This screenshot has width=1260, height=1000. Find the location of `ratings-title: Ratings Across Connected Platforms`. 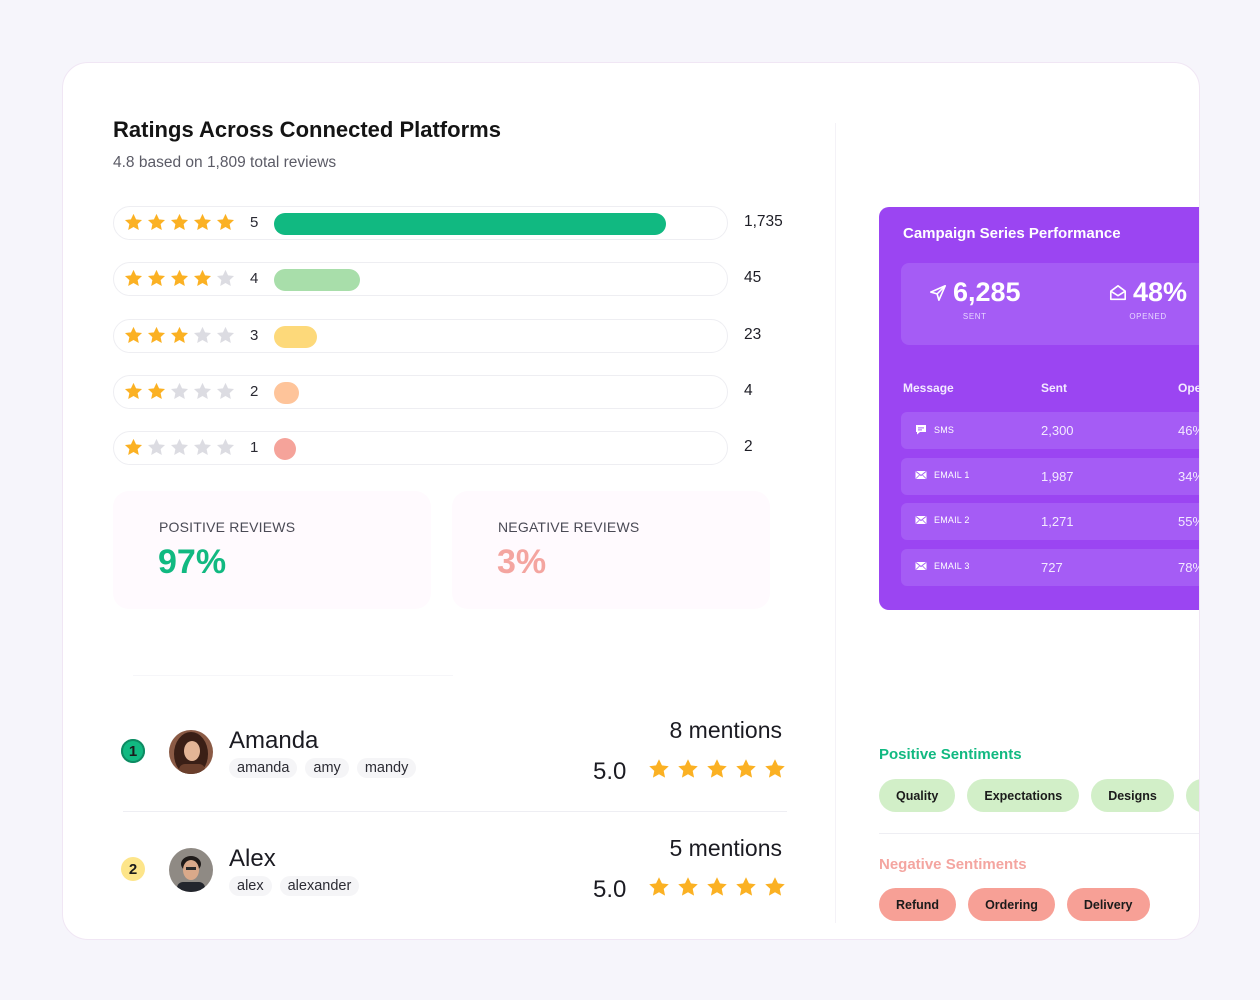

ratings-title: Ratings Across Connected Platforms is located at coordinates (307, 129).